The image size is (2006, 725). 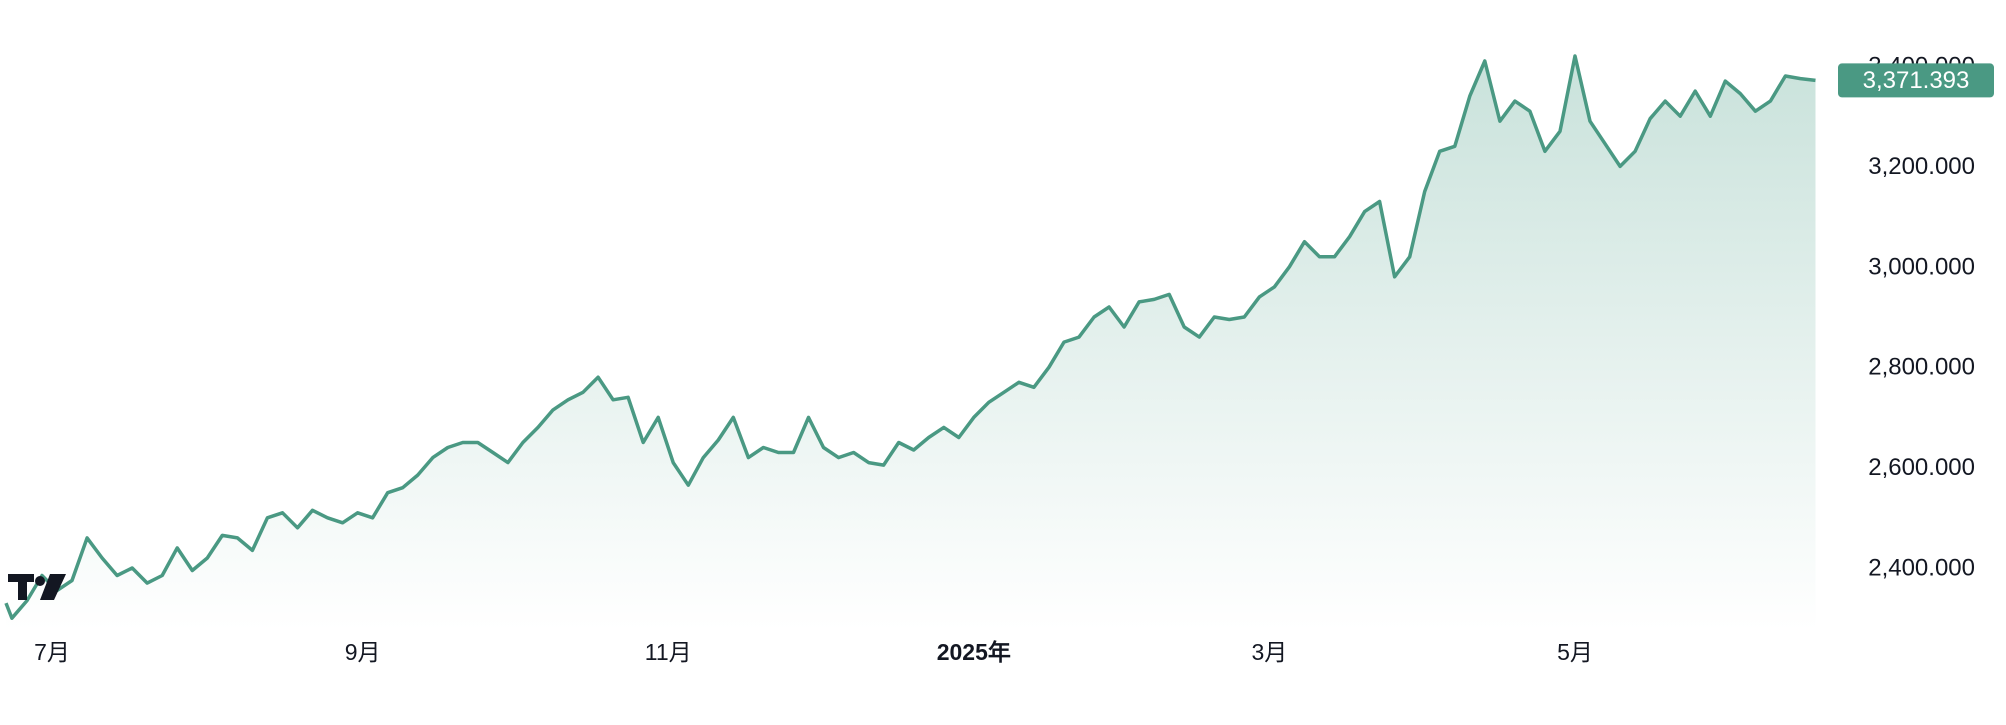 What do you see at coordinates (1921, 266) in the screenshot?
I see `y-tick-label: 3,000.000` at bounding box center [1921, 266].